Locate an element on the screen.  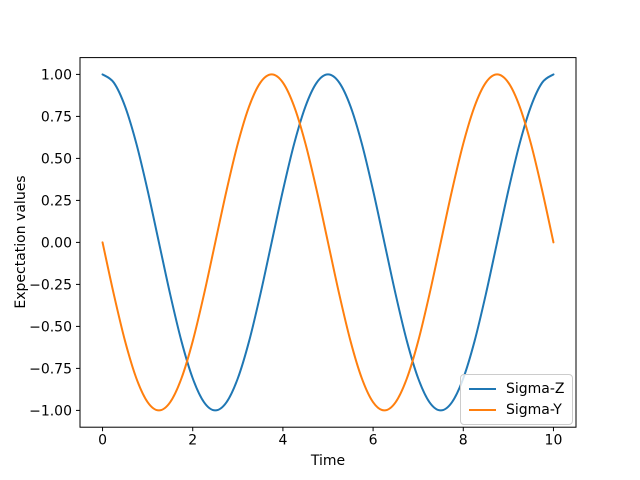
legend-label-sigma-y: Sigma-Y is located at coordinates (534, 410).